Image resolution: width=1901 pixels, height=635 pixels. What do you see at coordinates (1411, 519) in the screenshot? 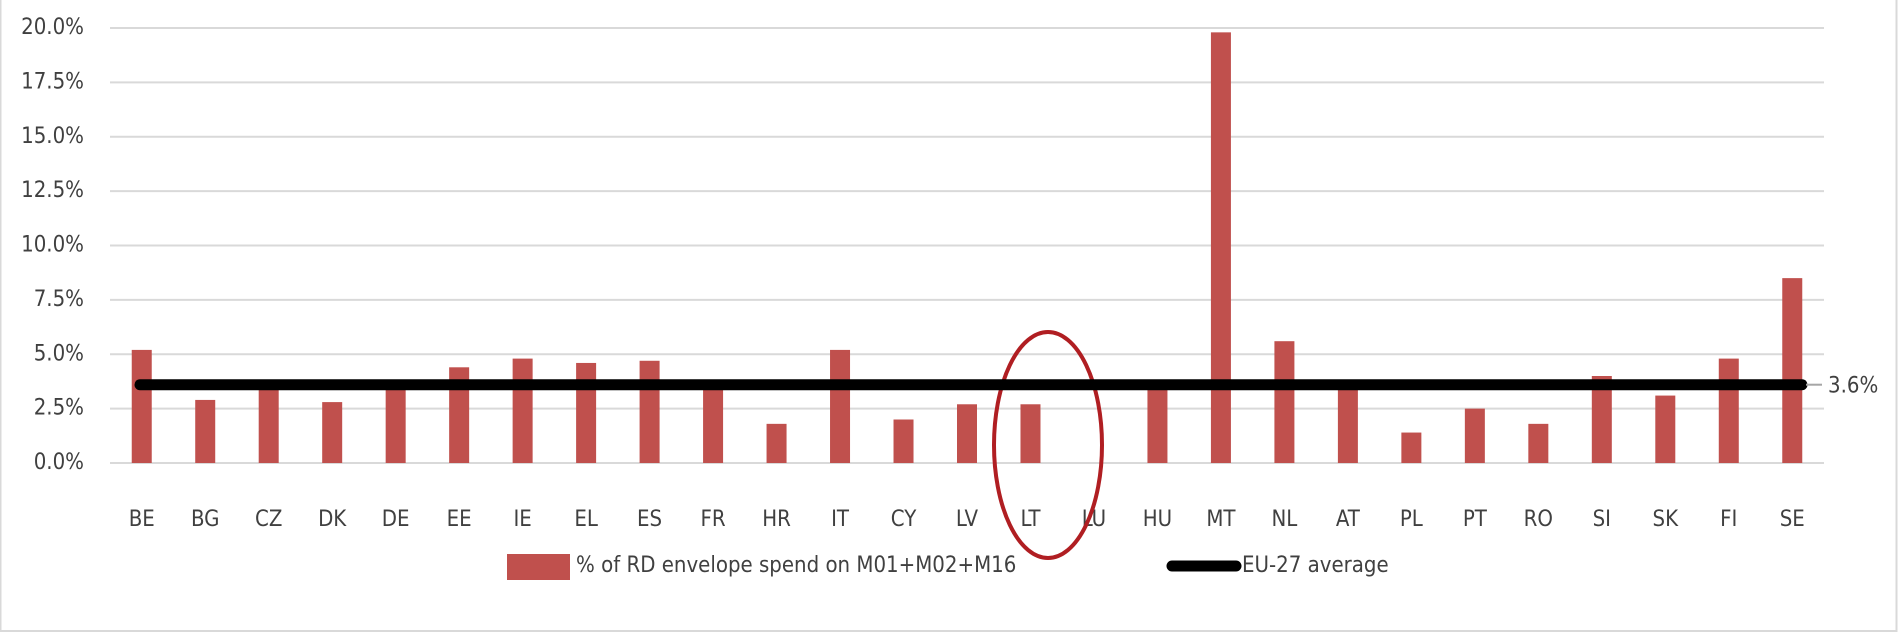
I see `x-tick-label: PL` at bounding box center [1411, 519].